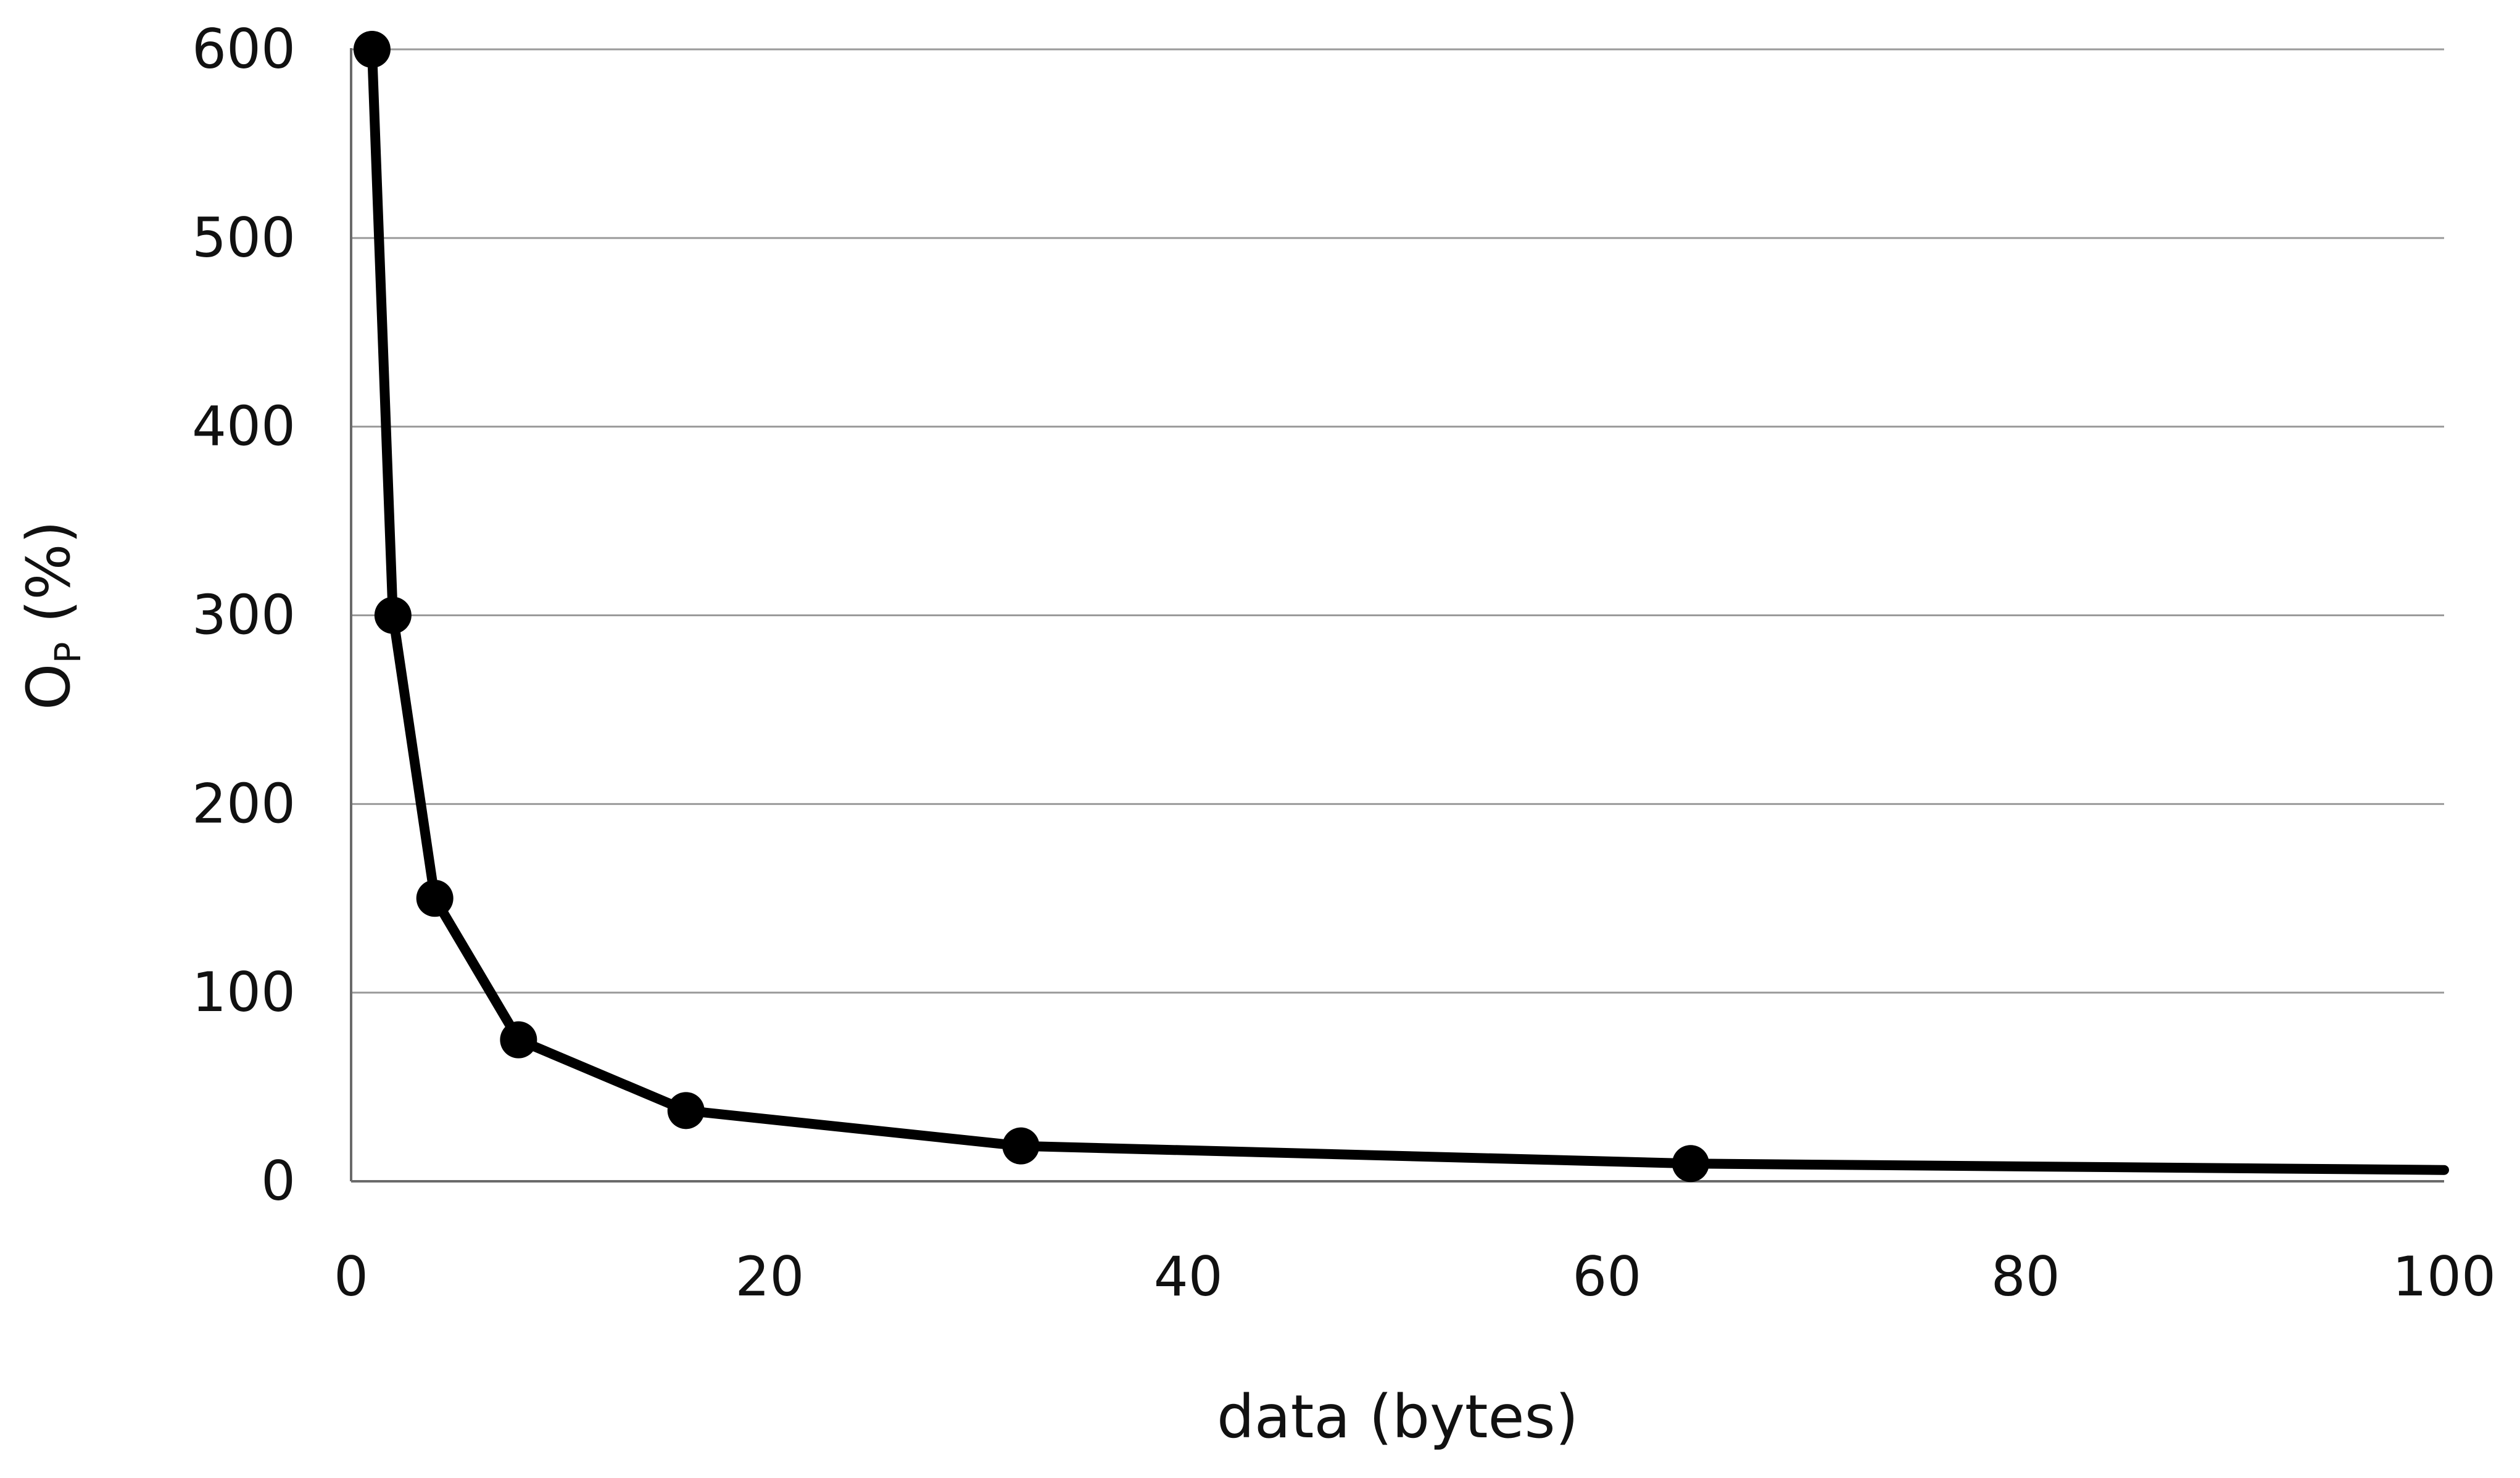 This screenshot has height=1478, width=2520. What do you see at coordinates (244, 238) in the screenshot?
I see `y-tick-label: 500` at bounding box center [244, 238].